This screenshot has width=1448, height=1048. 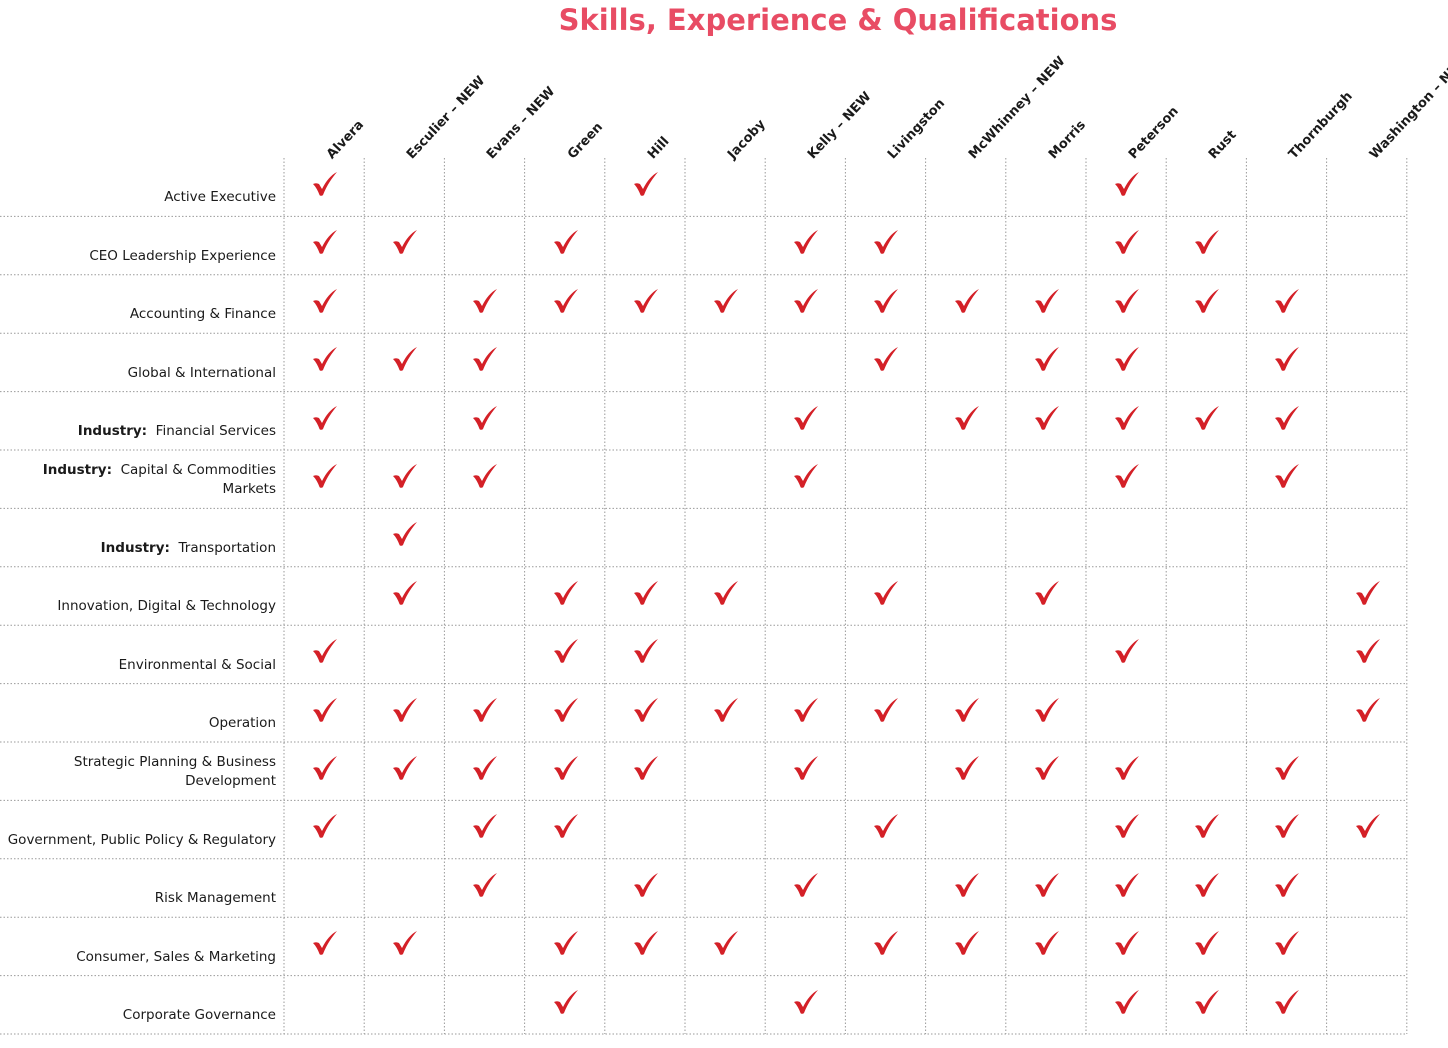 I want to click on skill-label-text: Global & International, so click(x=201, y=372).